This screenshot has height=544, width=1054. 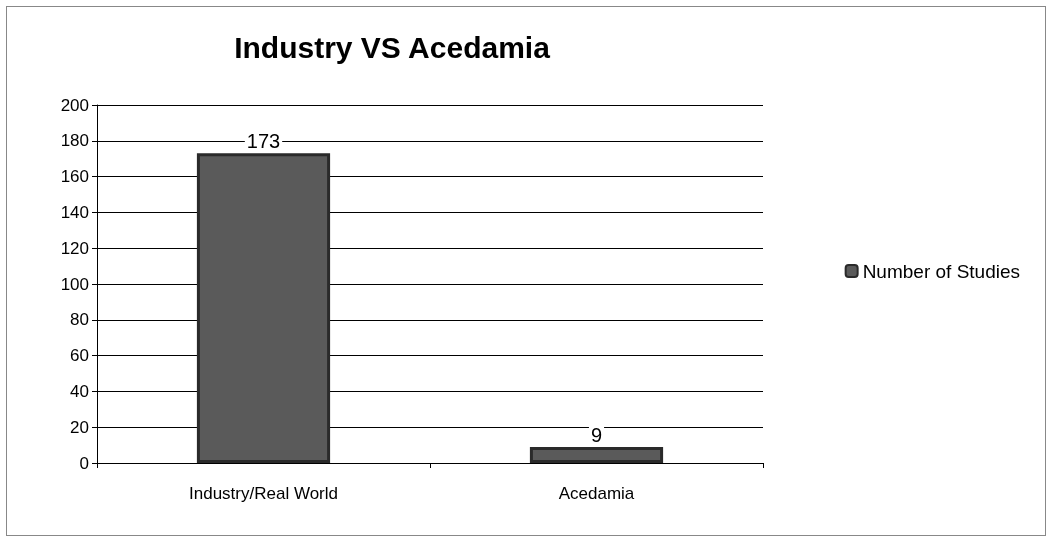 What do you see at coordinates (392, 47) in the screenshot?
I see `chart-title: Industry VS Acedamia` at bounding box center [392, 47].